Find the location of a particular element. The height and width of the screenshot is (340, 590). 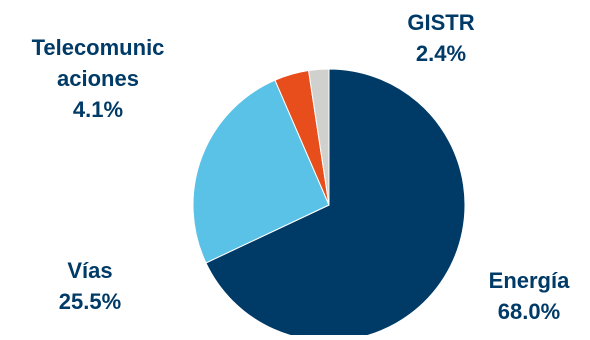

slice-value-label: 4.1% is located at coordinates (98, 109).